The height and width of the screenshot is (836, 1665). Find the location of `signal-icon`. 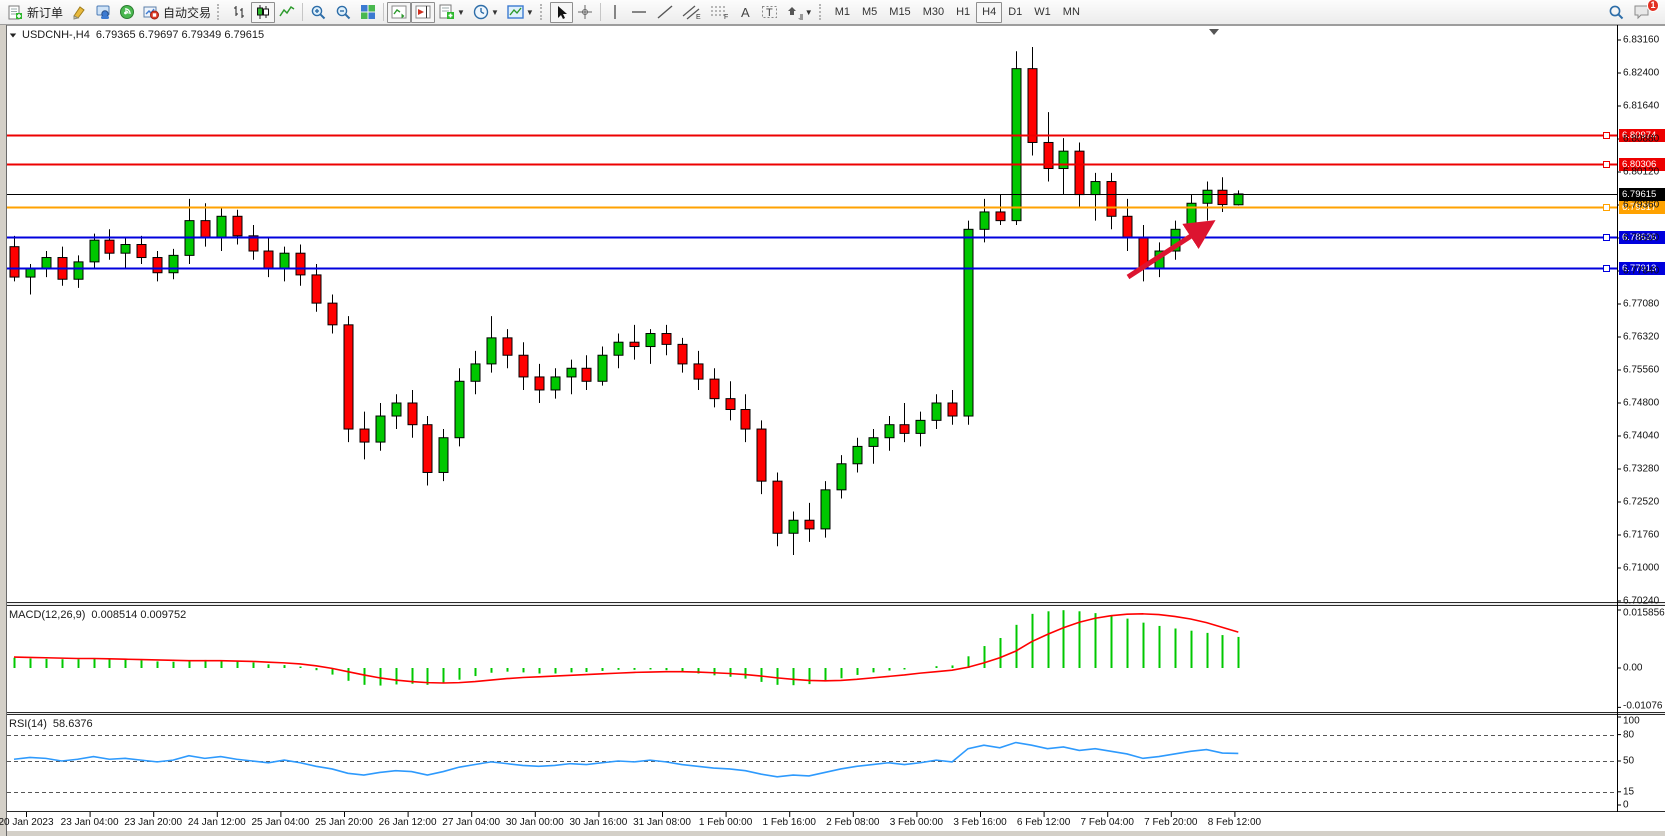

signal-icon is located at coordinates (127, 12).